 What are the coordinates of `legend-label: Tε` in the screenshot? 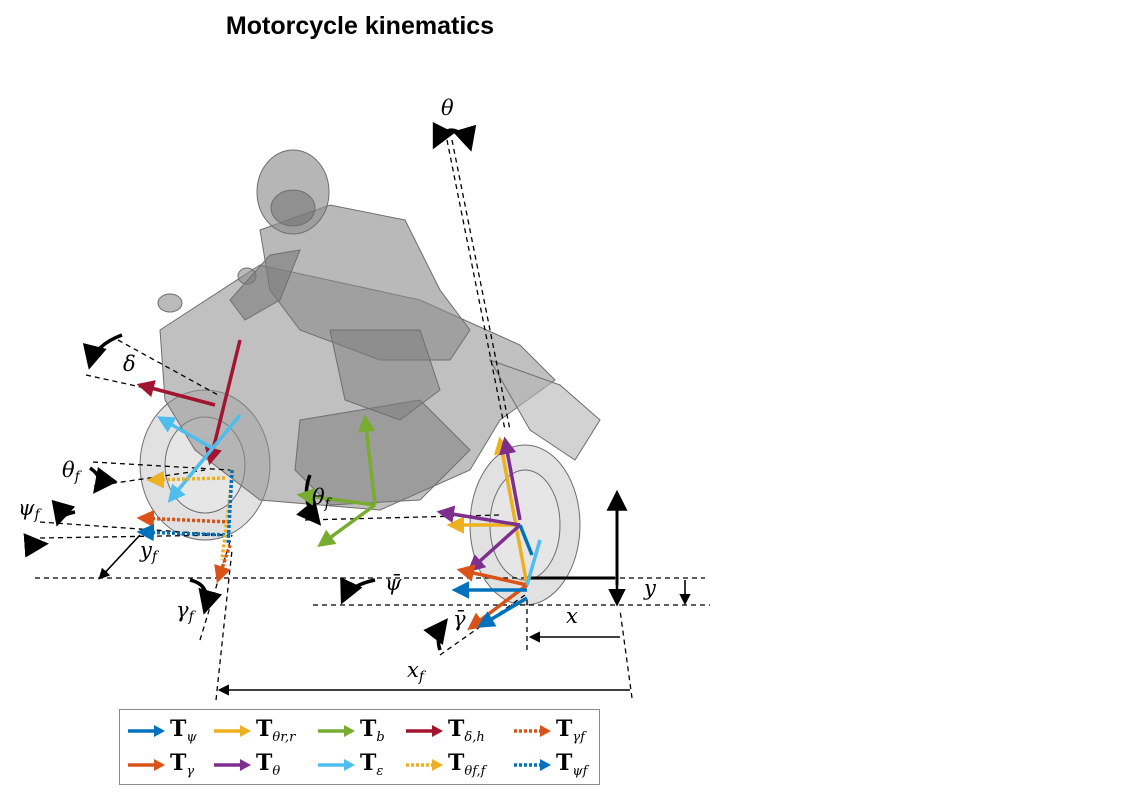 It's located at (372, 764).